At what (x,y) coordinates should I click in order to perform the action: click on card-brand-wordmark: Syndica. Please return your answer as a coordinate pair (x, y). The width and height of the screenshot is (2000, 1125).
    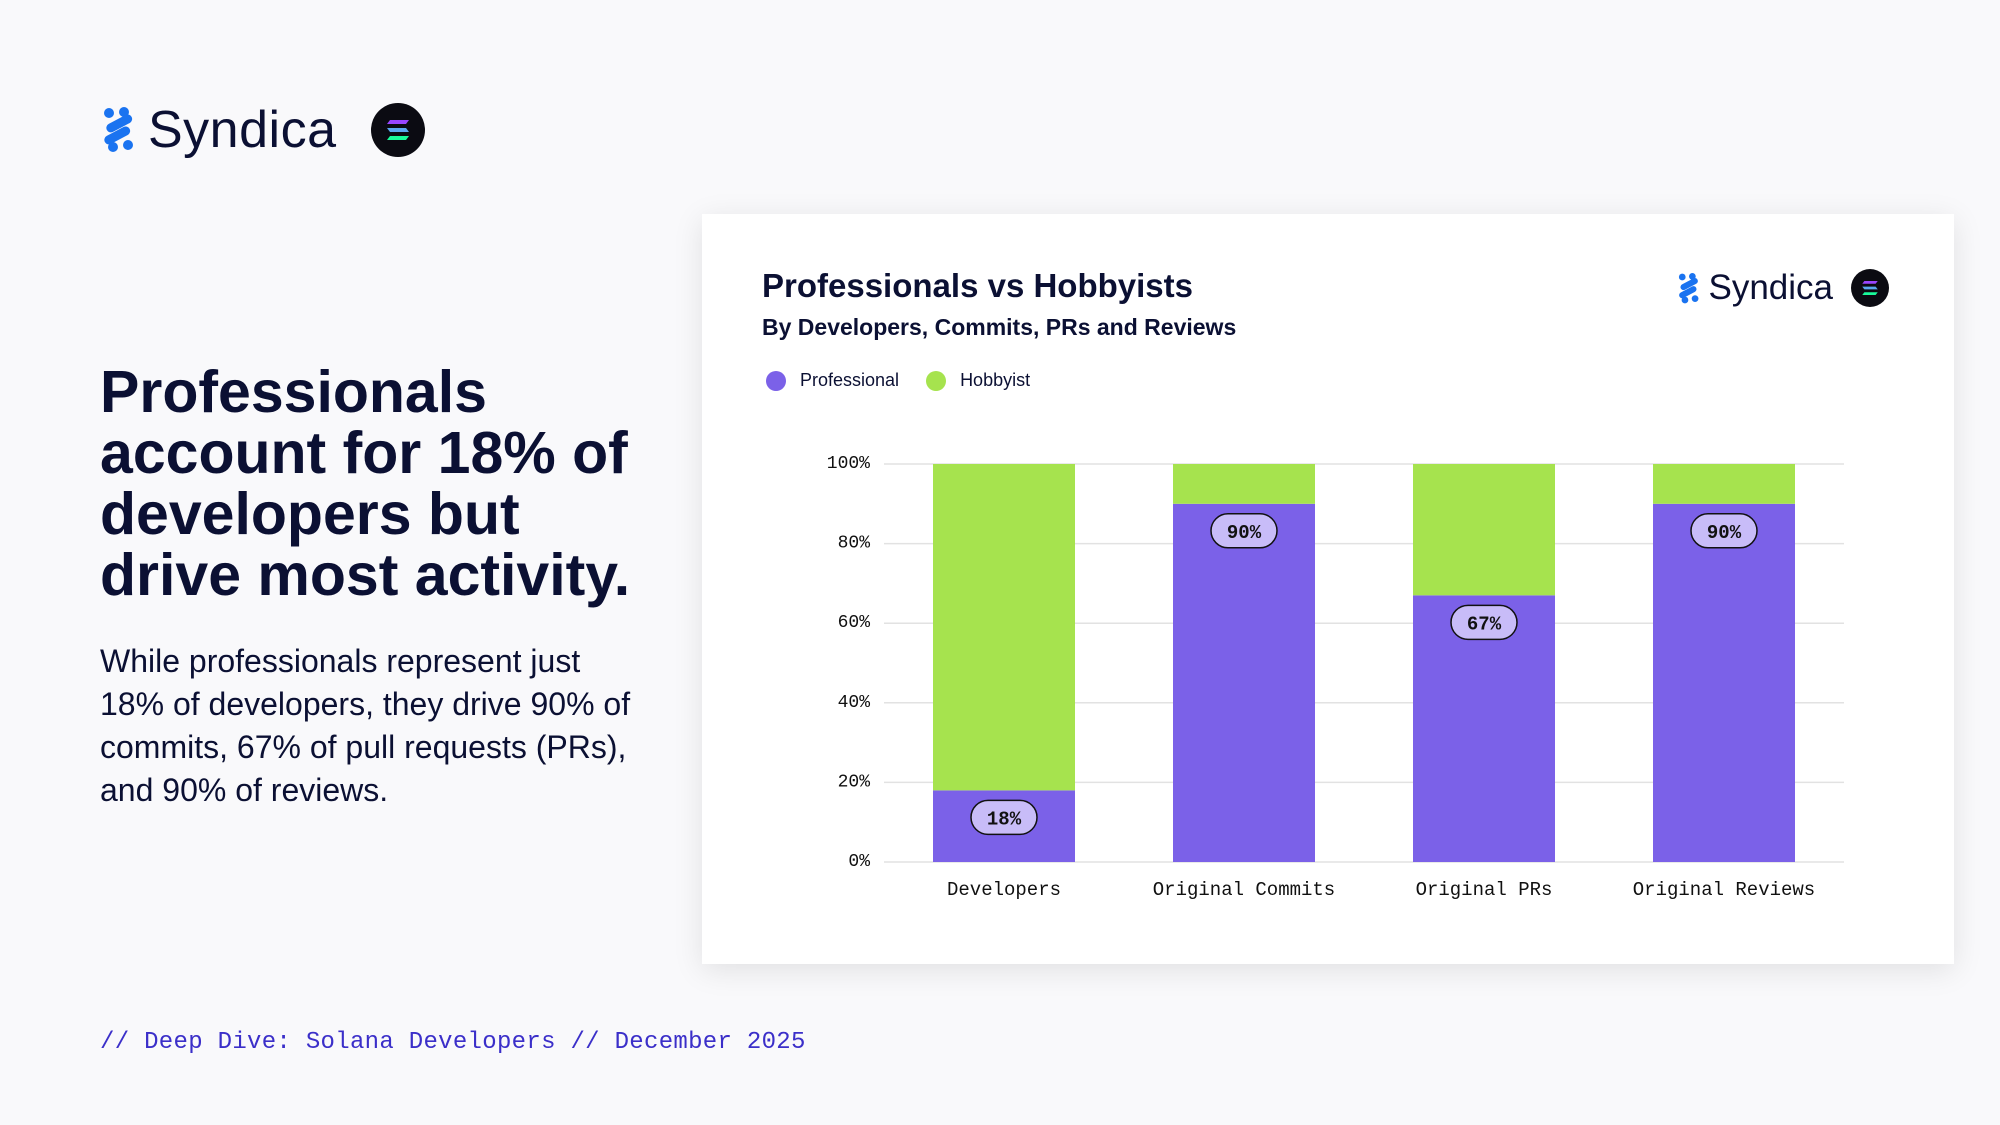
    Looking at the image, I should click on (1770, 287).